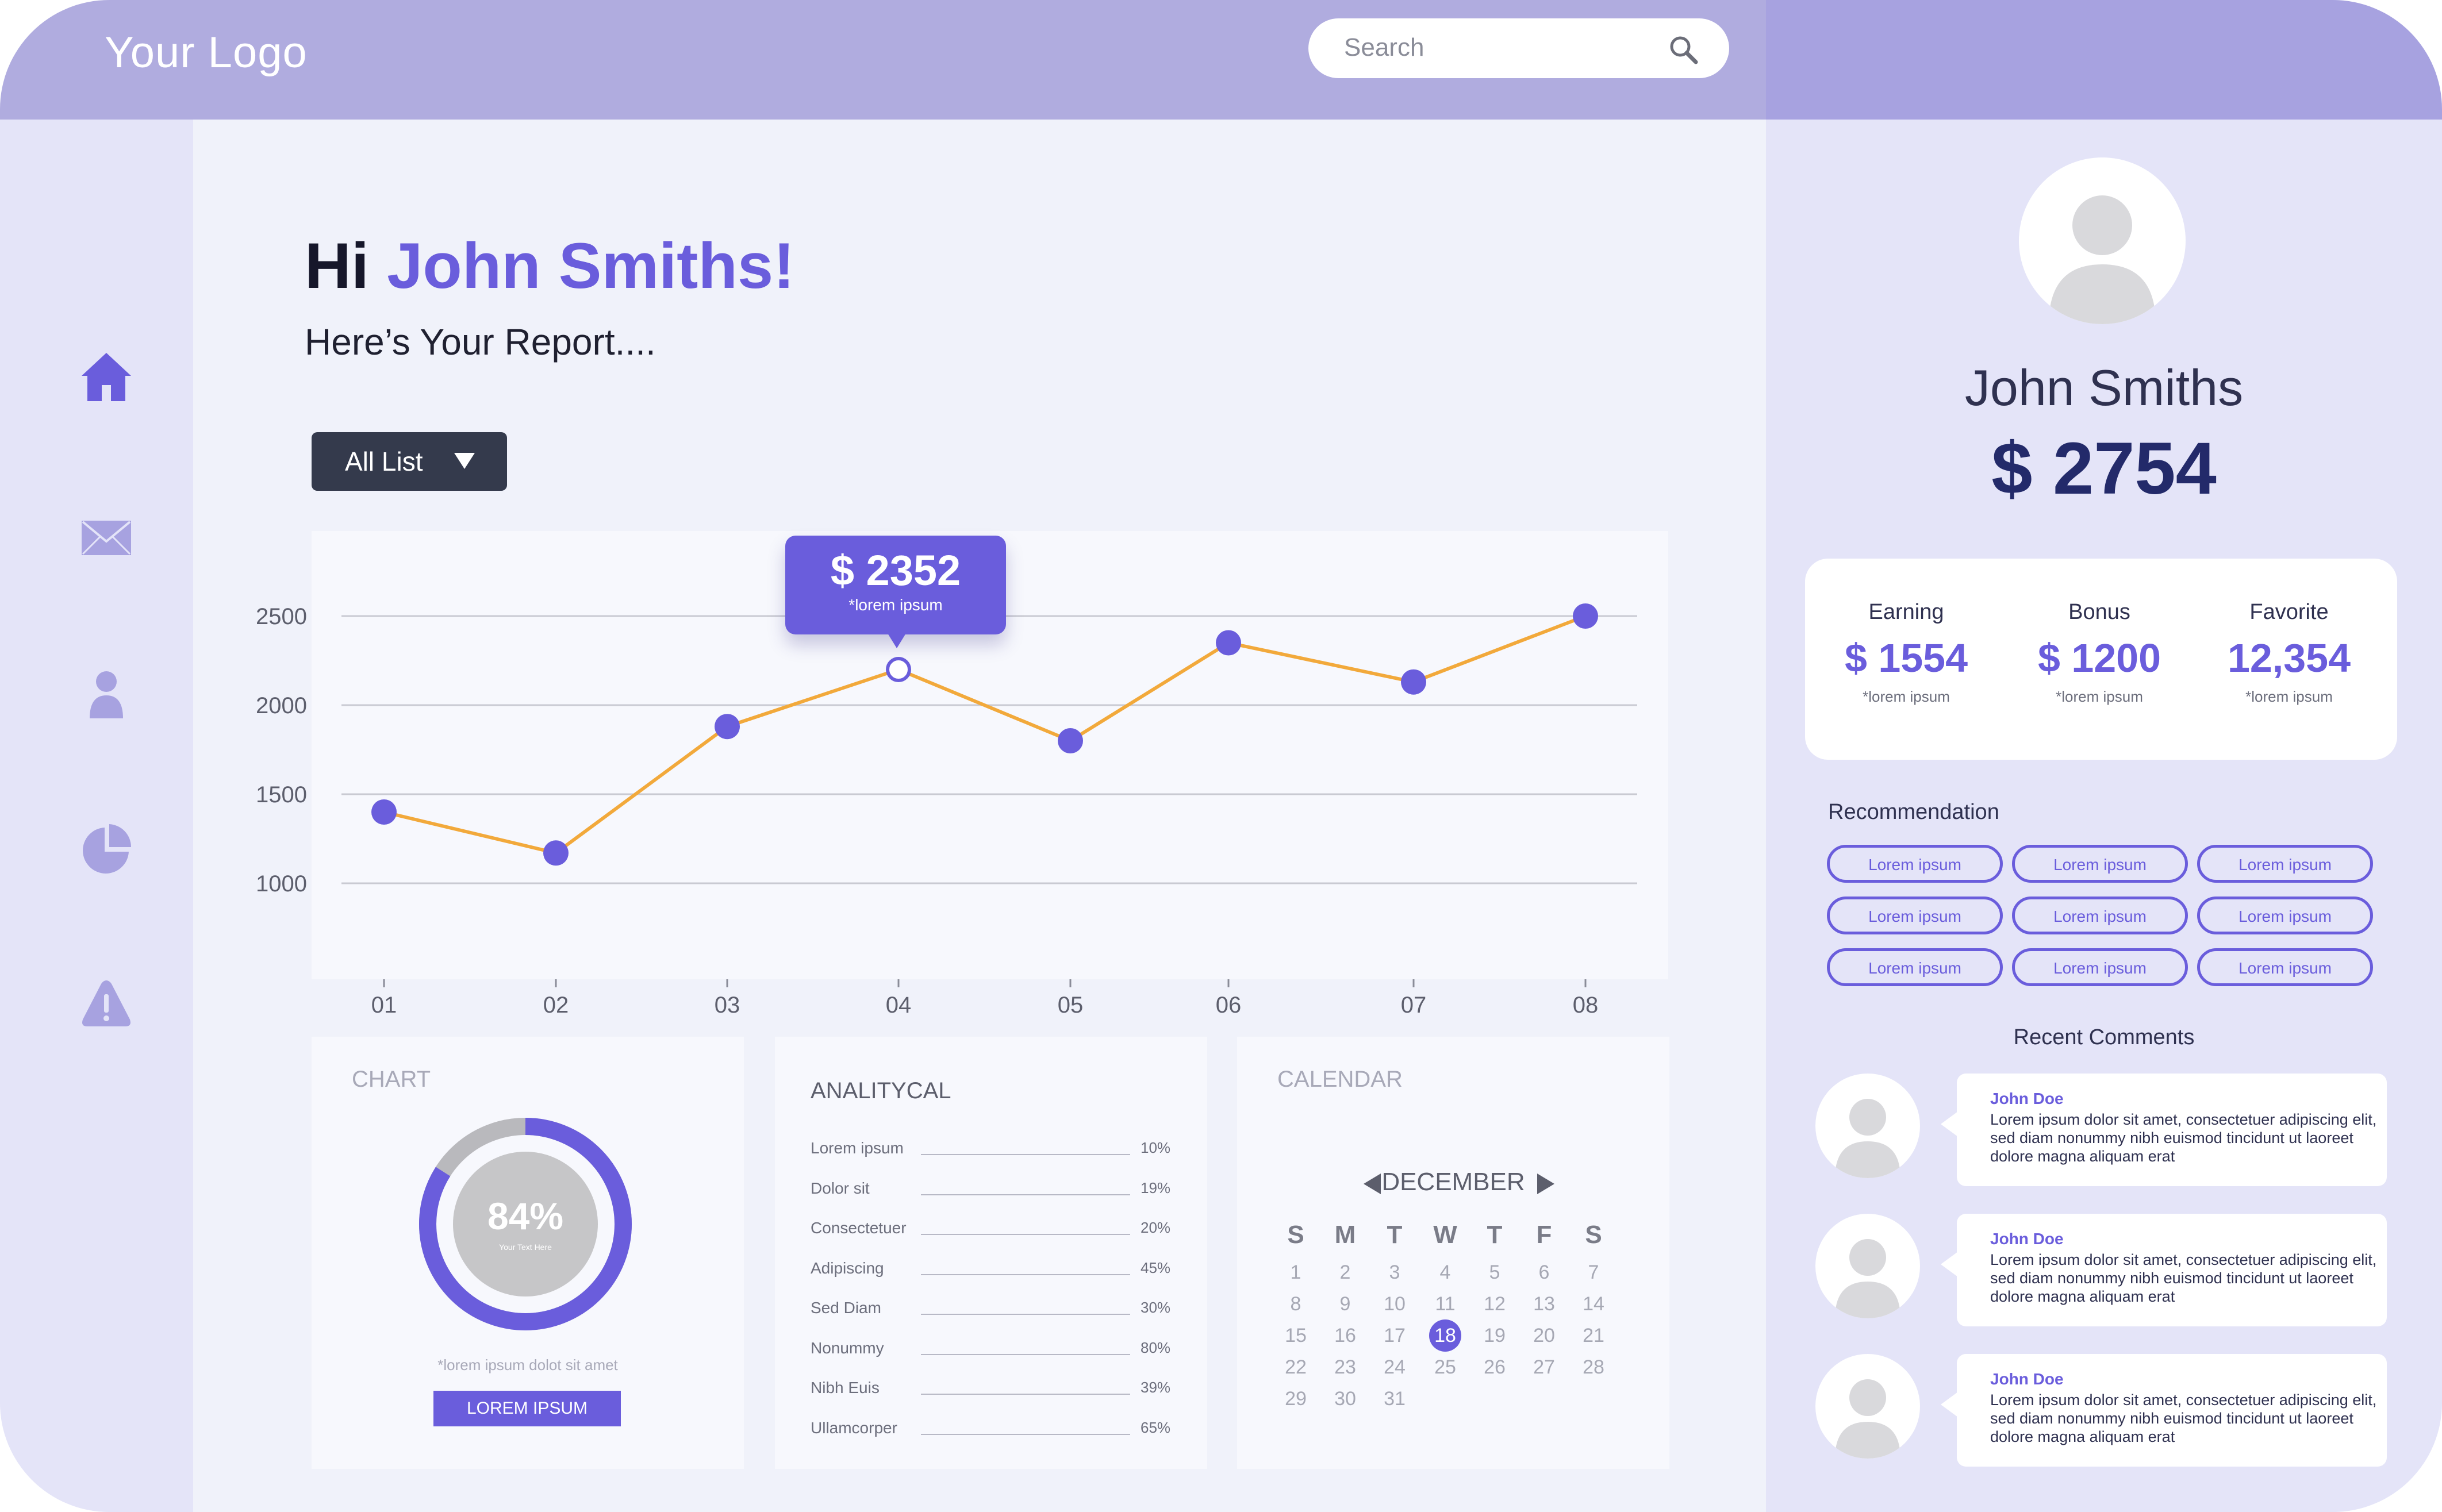 The width and height of the screenshot is (2442, 1512). What do you see at coordinates (994, 1350) in the screenshot?
I see `analytics-row: Nonummy 80%` at bounding box center [994, 1350].